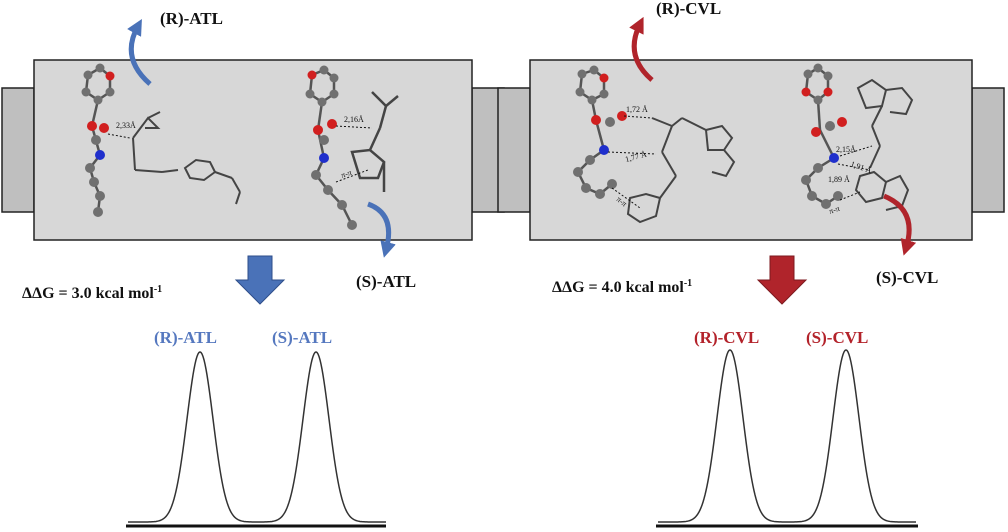  I want to click on peak-label-1: (R)-CVL, so click(726, 337).